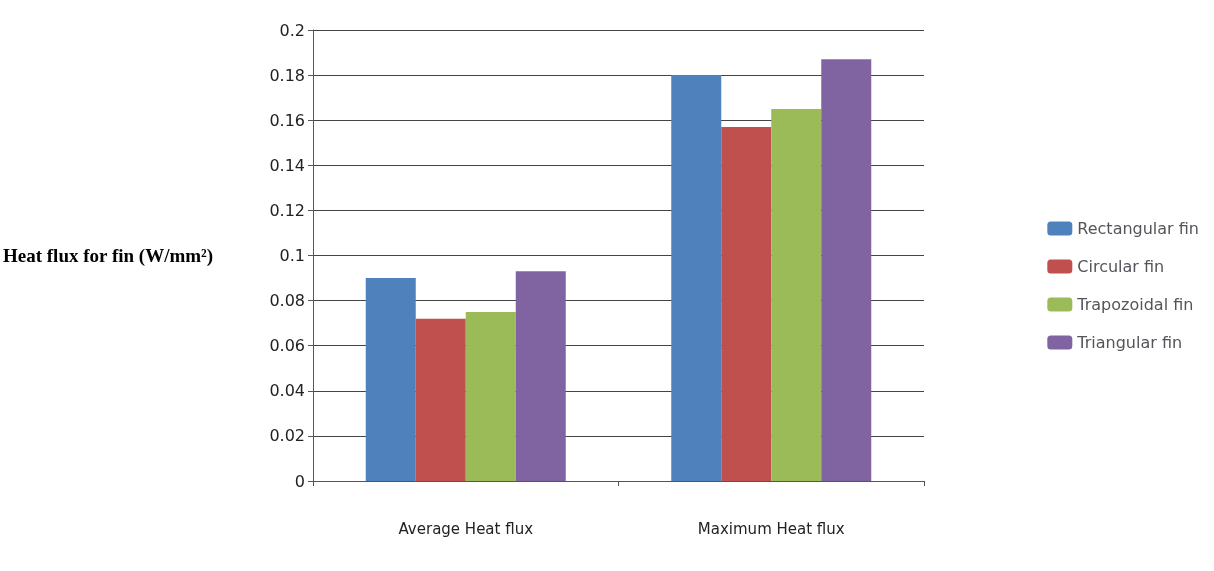 This screenshot has height=571, width=1214. Describe the element at coordinates (287, 120) in the screenshot. I see `y-tick-label: 0.16` at that location.